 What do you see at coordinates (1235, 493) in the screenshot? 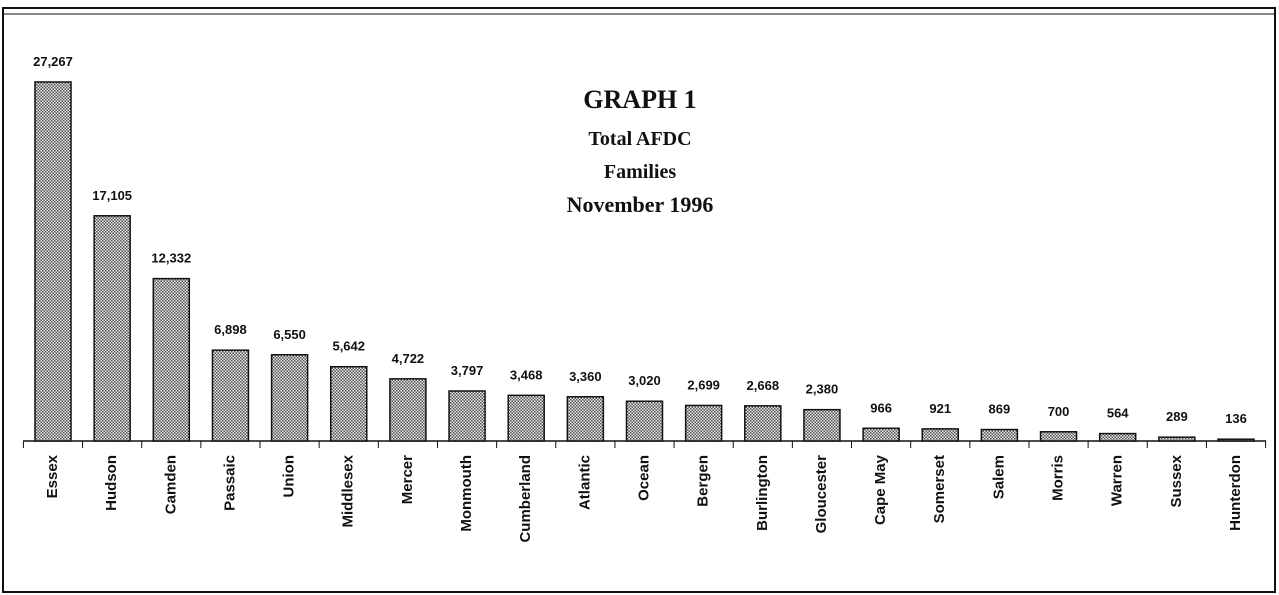
I see `x-tick-label: Hunterdon` at bounding box center [1235, 493].